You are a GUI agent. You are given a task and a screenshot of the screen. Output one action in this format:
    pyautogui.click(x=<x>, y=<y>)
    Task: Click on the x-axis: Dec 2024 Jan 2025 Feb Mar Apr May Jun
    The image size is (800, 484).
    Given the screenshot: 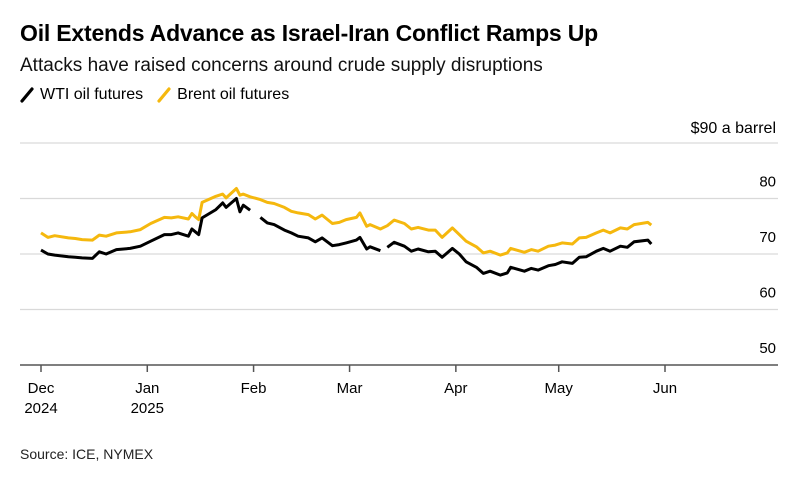 What is the action you would take?
    pyautogui.click(x=399, y=390)
    